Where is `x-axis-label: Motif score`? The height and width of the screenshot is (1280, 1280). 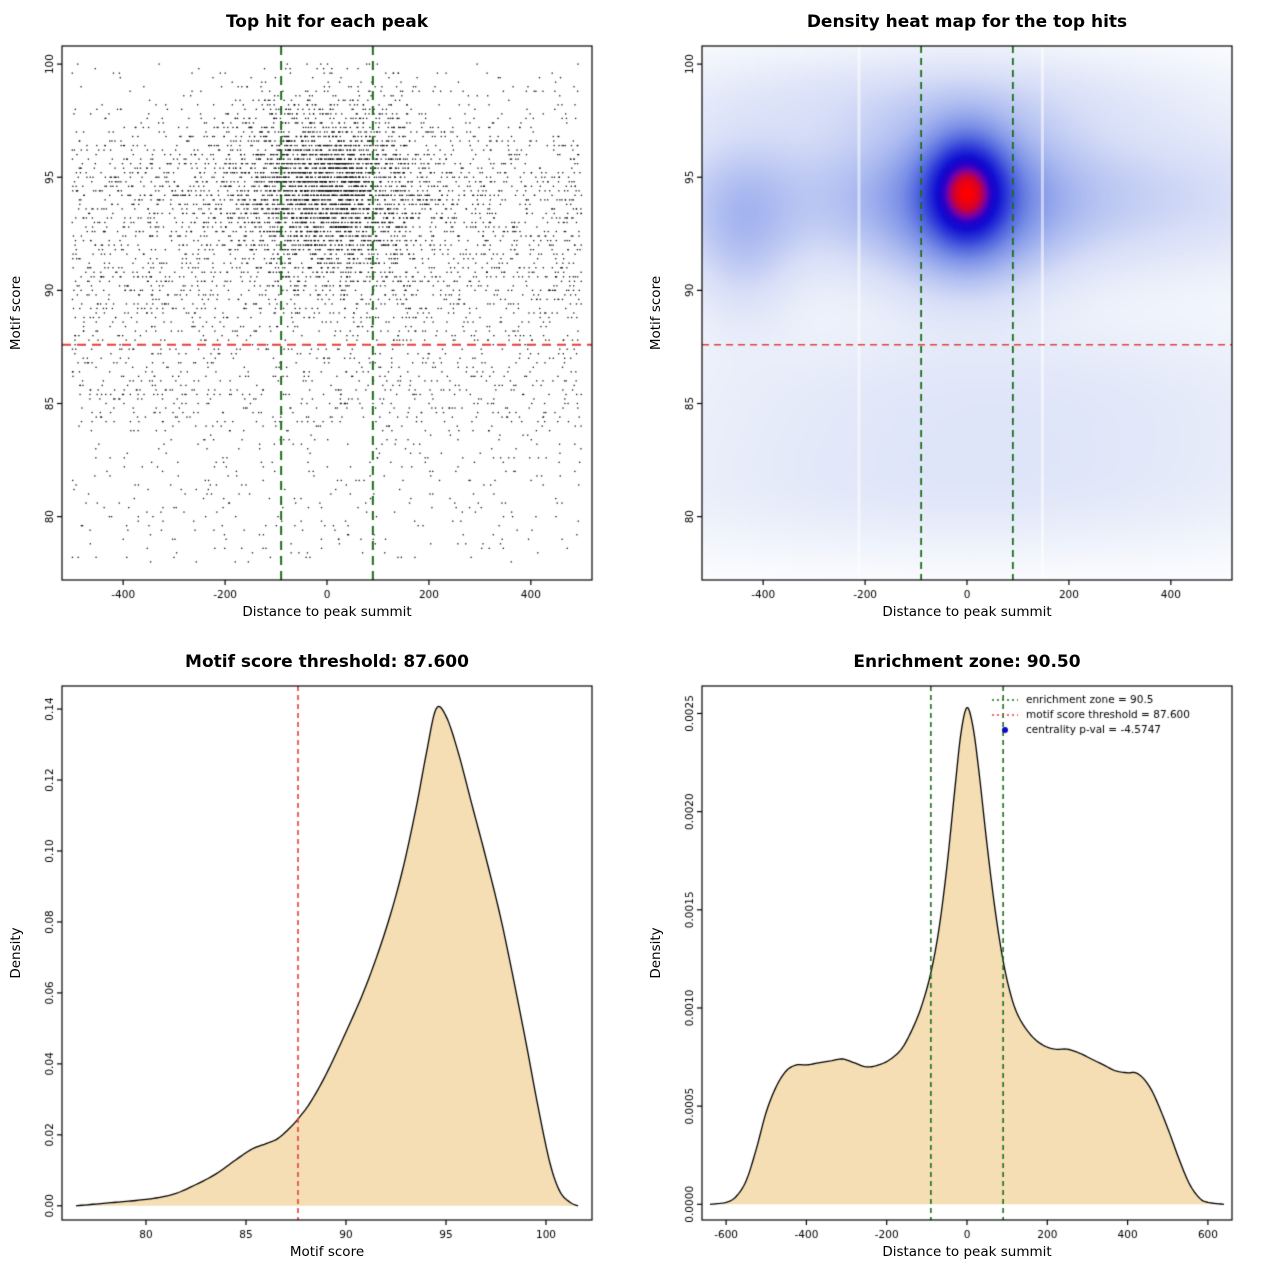
x-axis-label: Motif score is located at coordinates (327, 1252).